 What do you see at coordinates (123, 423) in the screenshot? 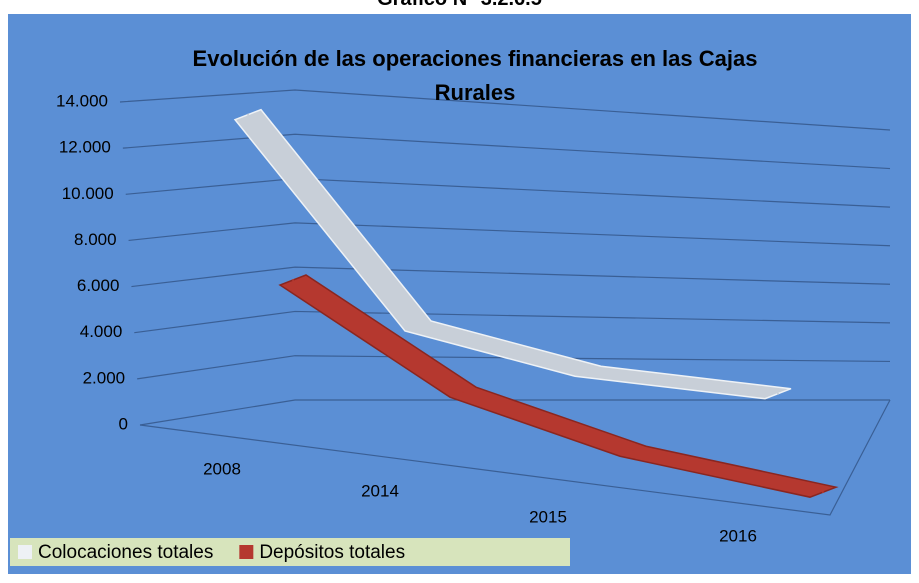
I see `y-tick-label: 0` at bounding box center [123, 423].